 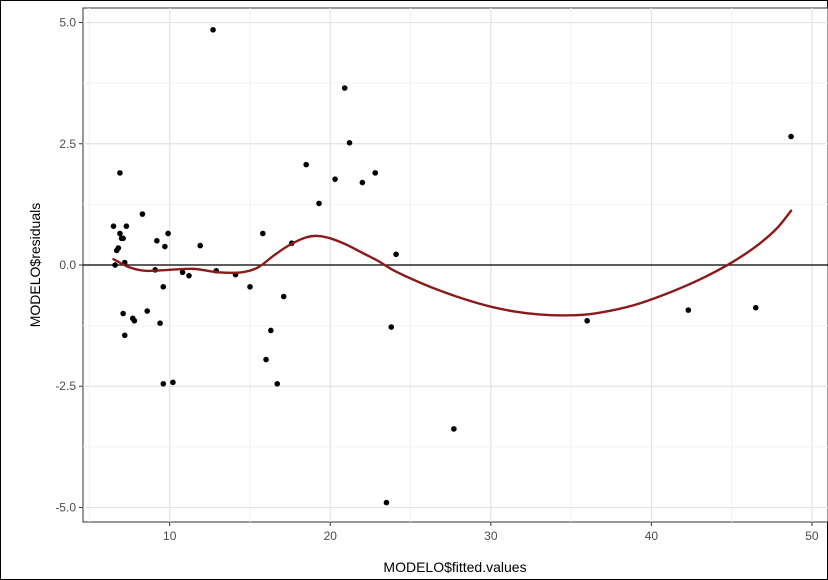 What do you see at coordinates (67, 144) in the screenshot?
I see `y-tick-label: 2.5` at bounding box center [67, 144].